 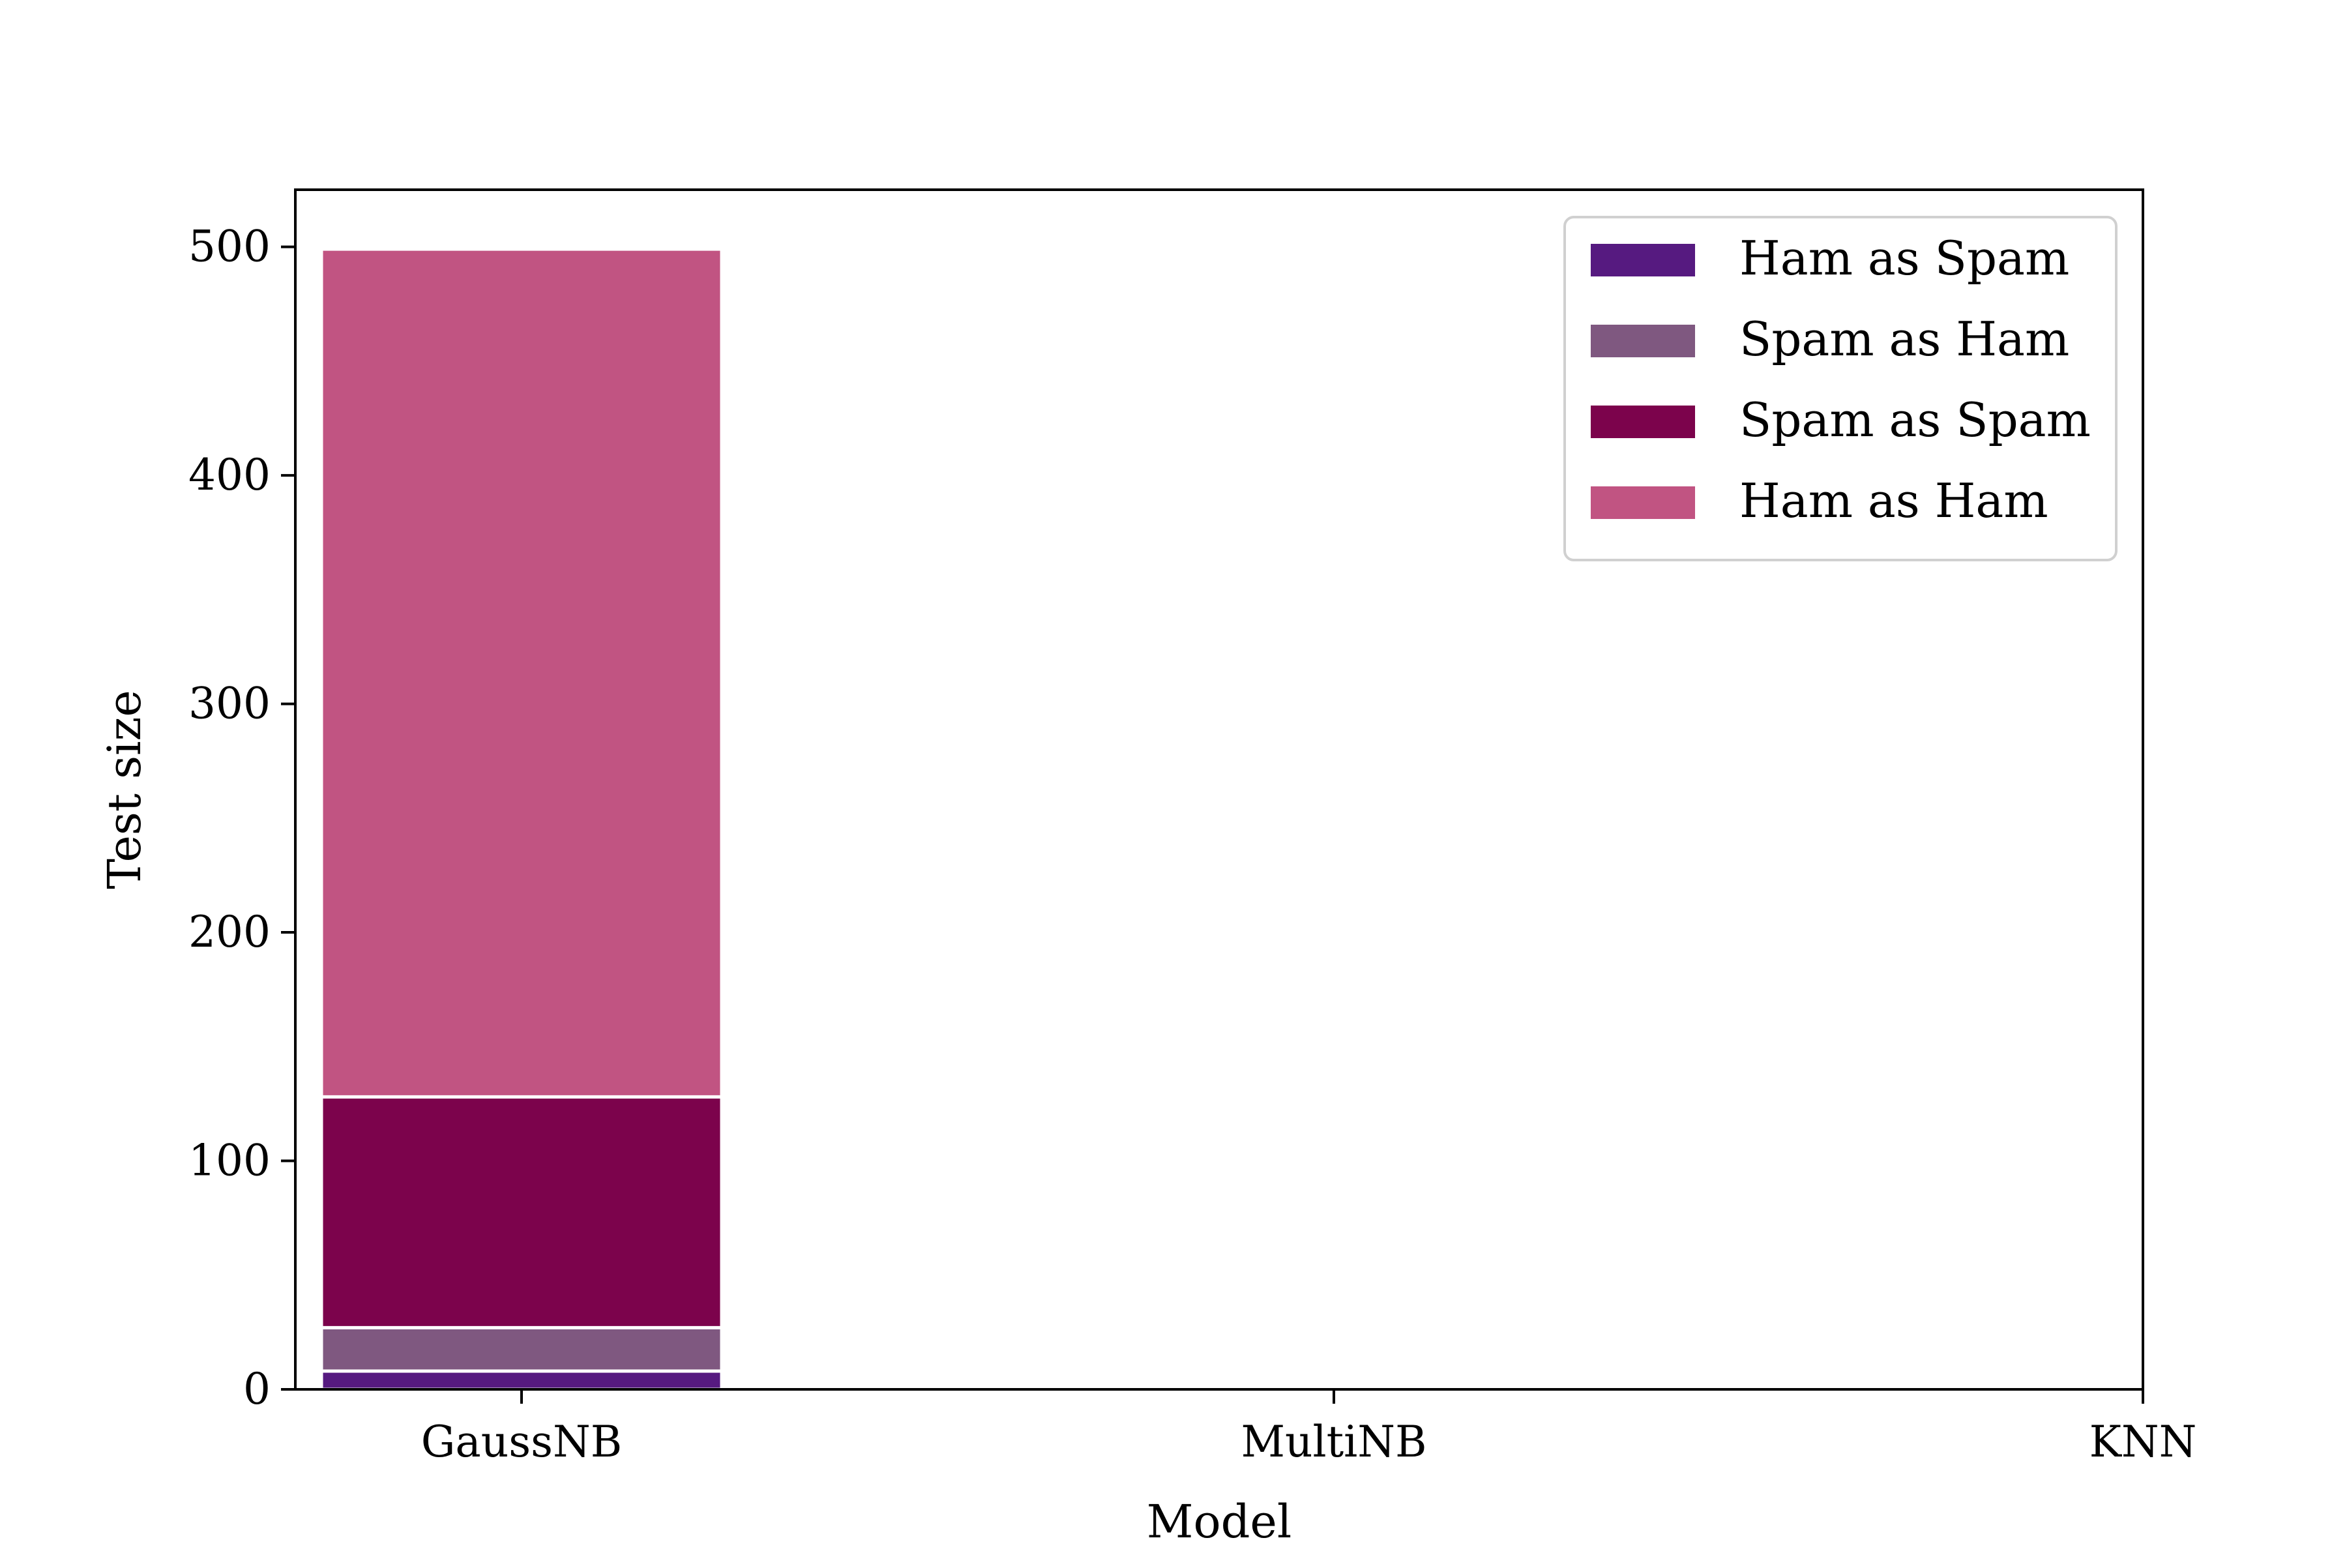 I want to click on y-tick-label: 300, so click(x=229, y=704).